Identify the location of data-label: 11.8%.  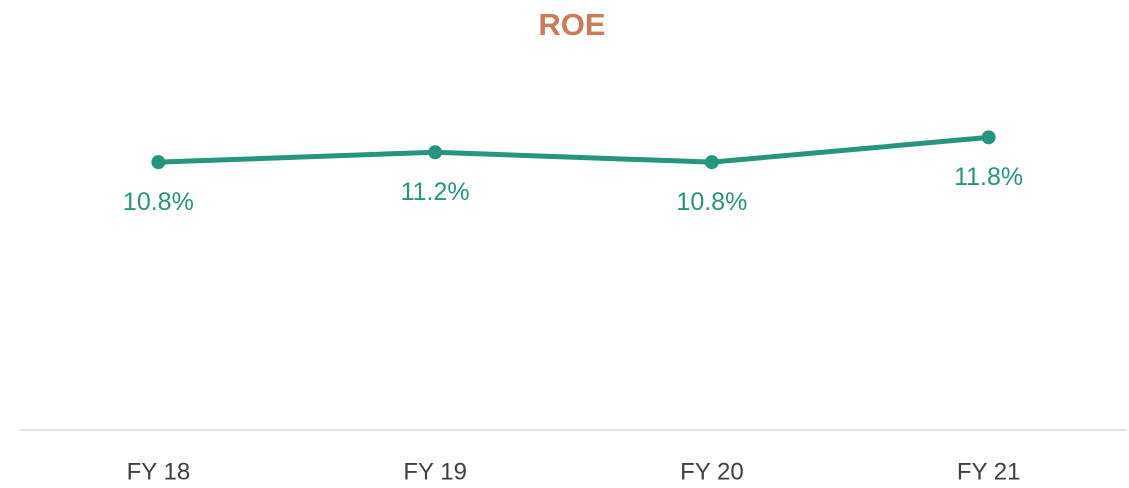
(988, 177).